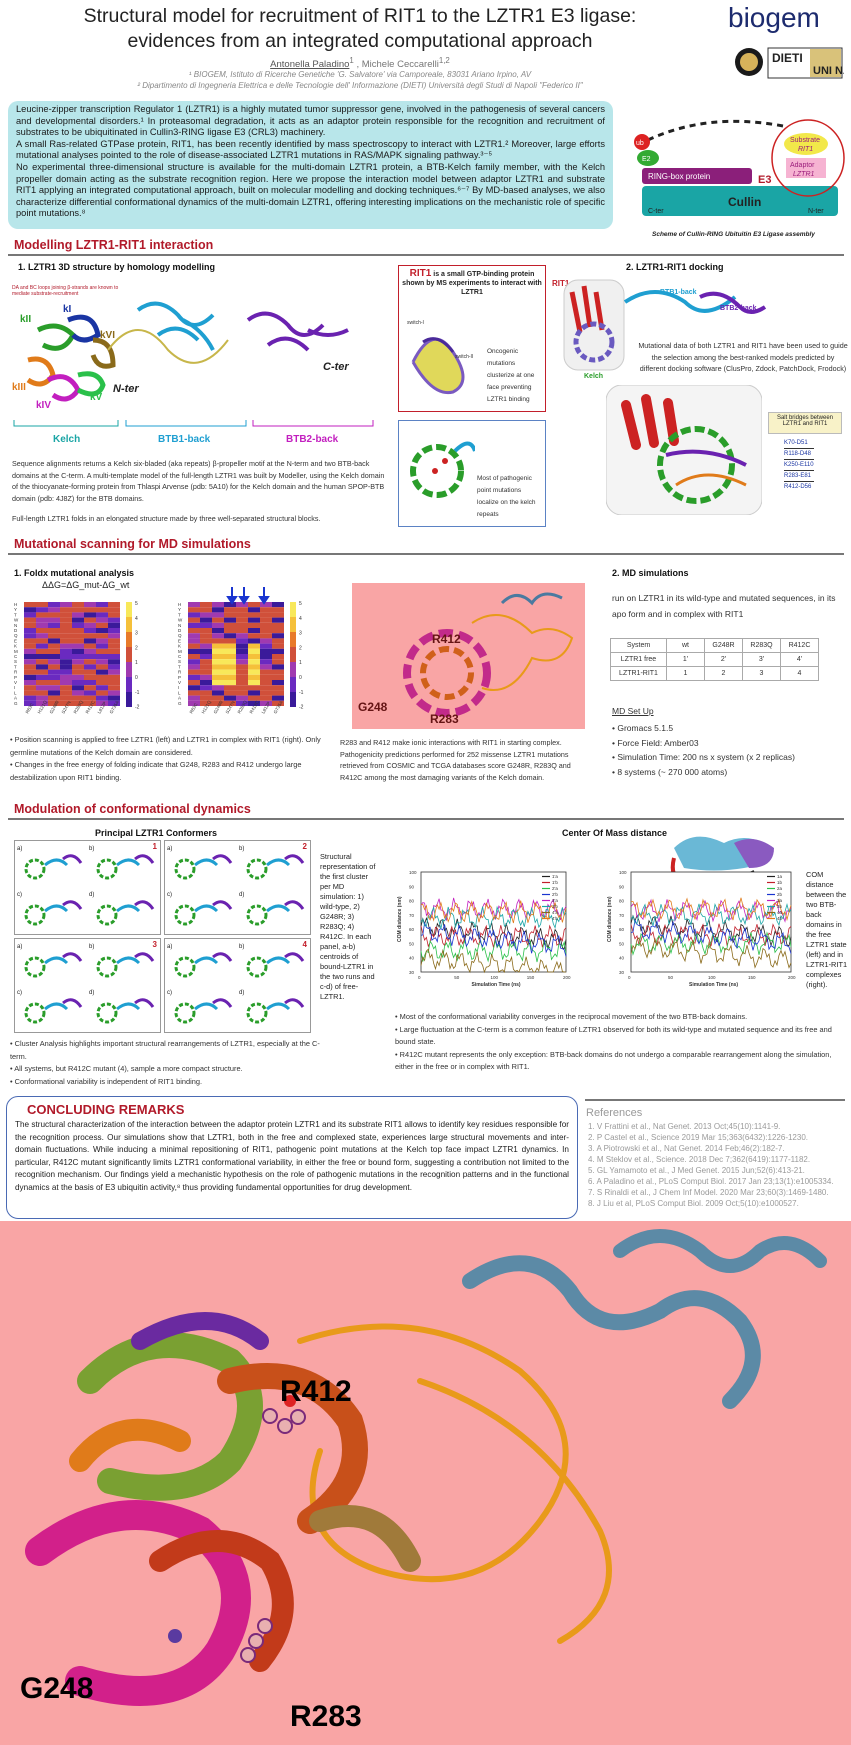 The image size is (851, 1745). Describe the element at coordinates (799, 454) in the screenshot. I see `salt-bridge-2: R118-D48` at that location.